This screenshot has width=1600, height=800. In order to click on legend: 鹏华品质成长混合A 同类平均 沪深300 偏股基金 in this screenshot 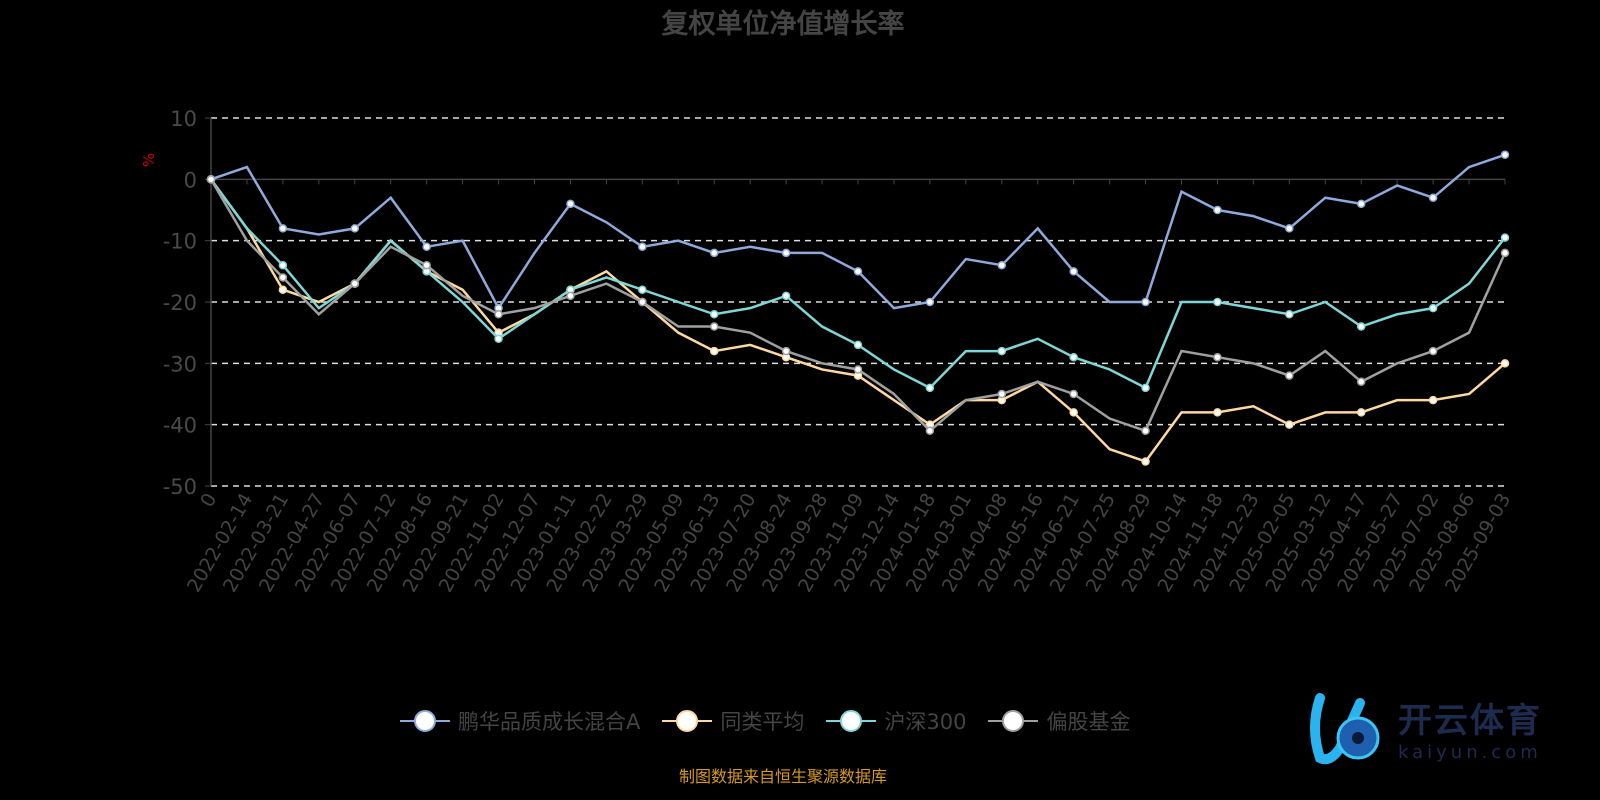, I will do `click(765, 721)`.